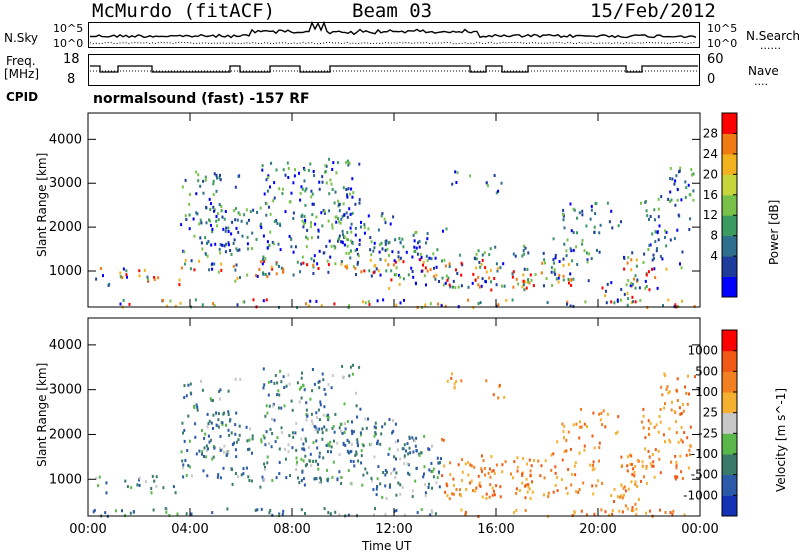 The image size is (800, 554). Describe the element at coordinates (65, 227) in the screenshot. I see `y-tick-label: 2000` at that location.